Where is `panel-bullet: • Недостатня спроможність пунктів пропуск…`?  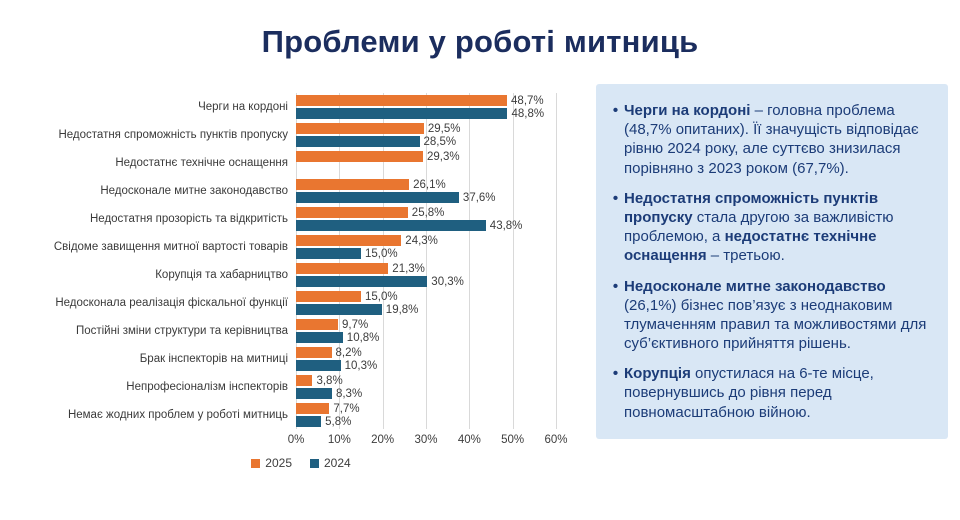 panel-bullet: • Недостатня спроможність пунктів пропуск… is located at coordinates (770, 227).